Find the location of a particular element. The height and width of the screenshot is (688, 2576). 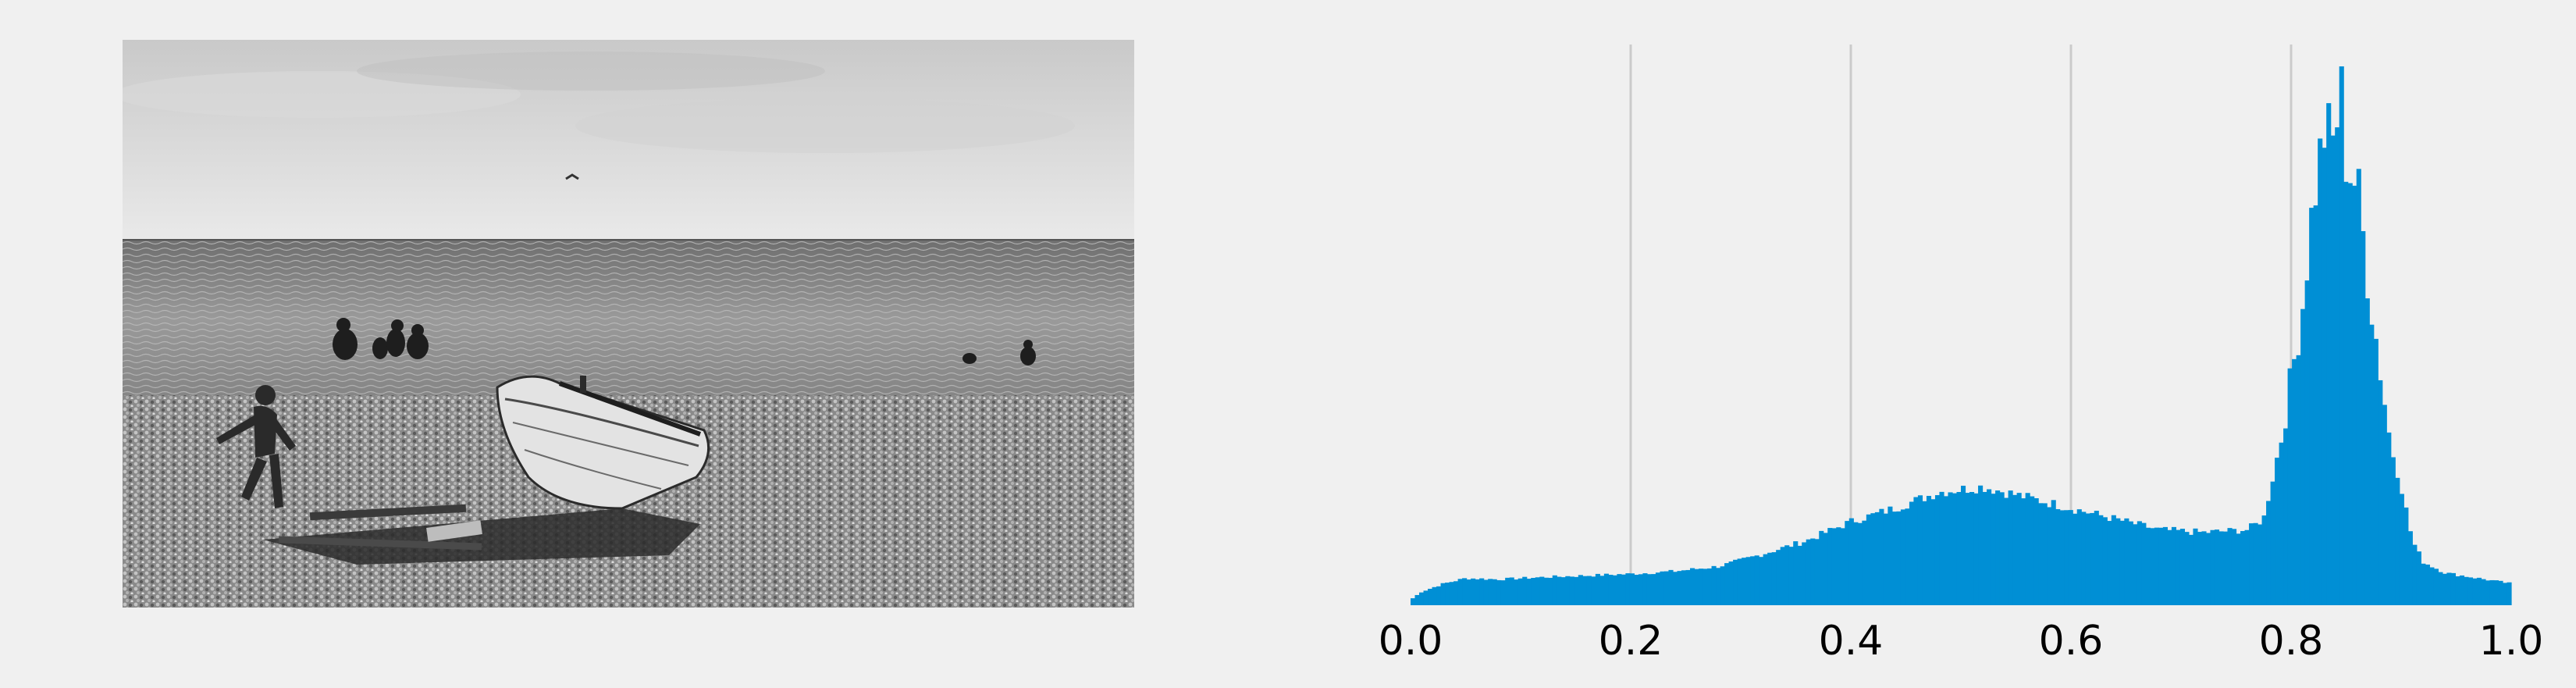

x-tick-label: 0.4 is located at coordinates (1851, 641).